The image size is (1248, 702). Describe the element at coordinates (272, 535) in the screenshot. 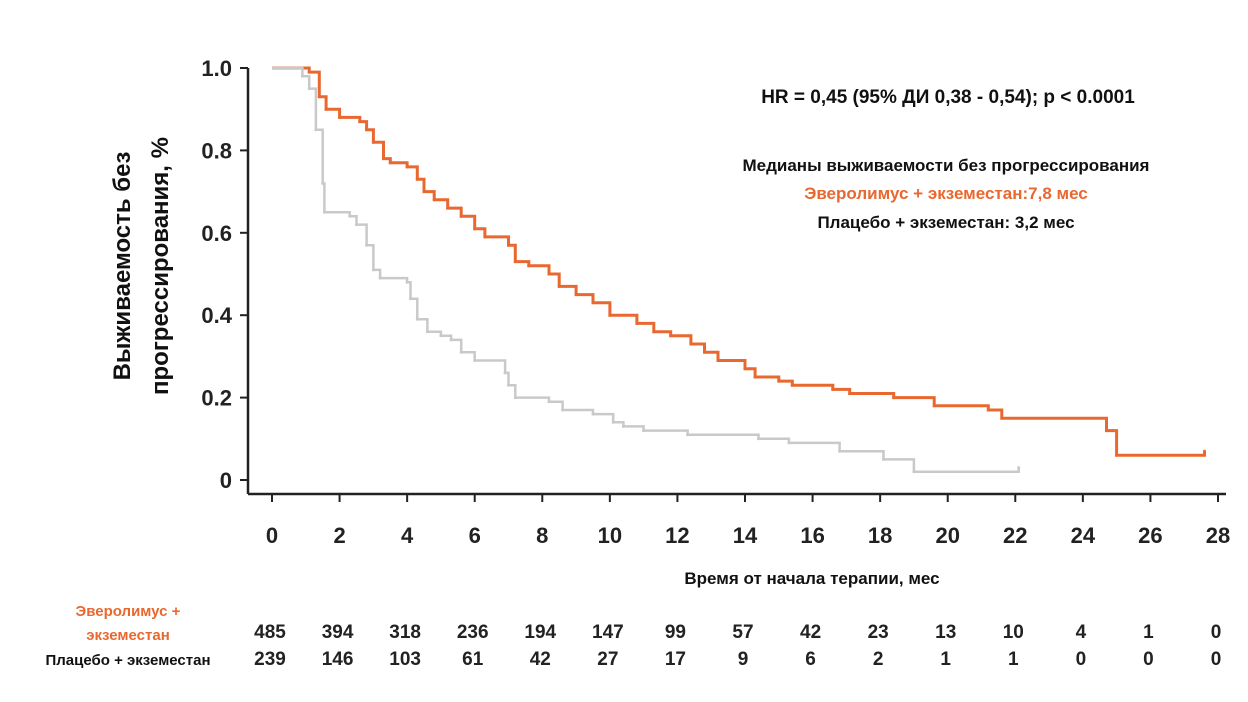

I see `x-tick-label: 0` at that location.